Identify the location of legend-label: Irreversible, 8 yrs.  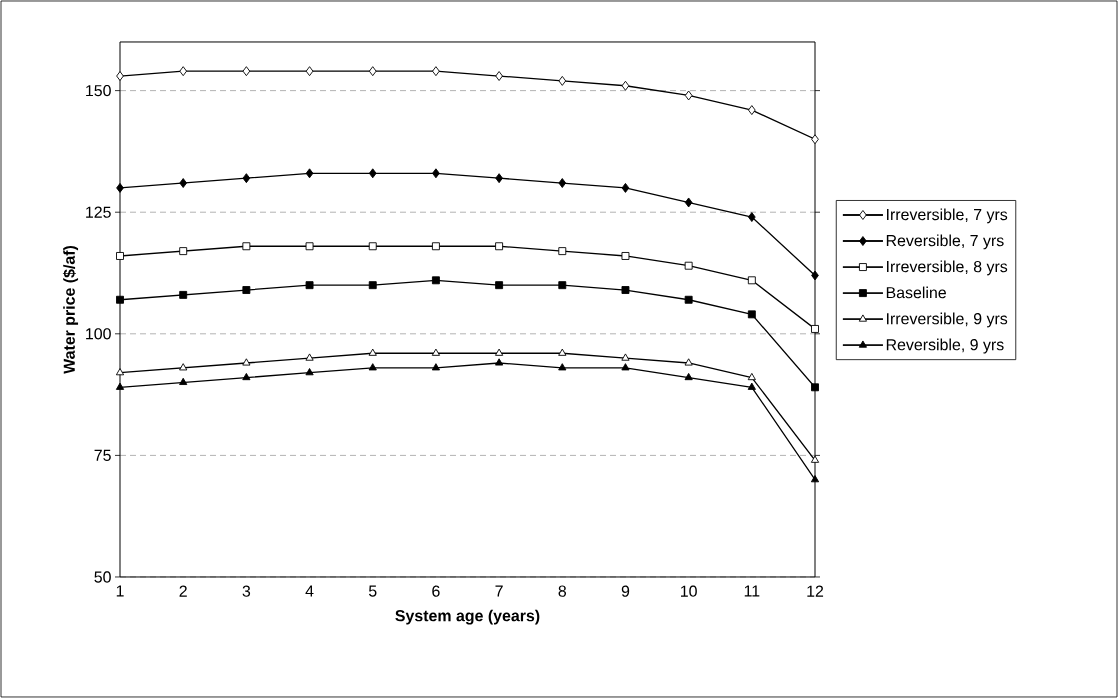
(947, 268).